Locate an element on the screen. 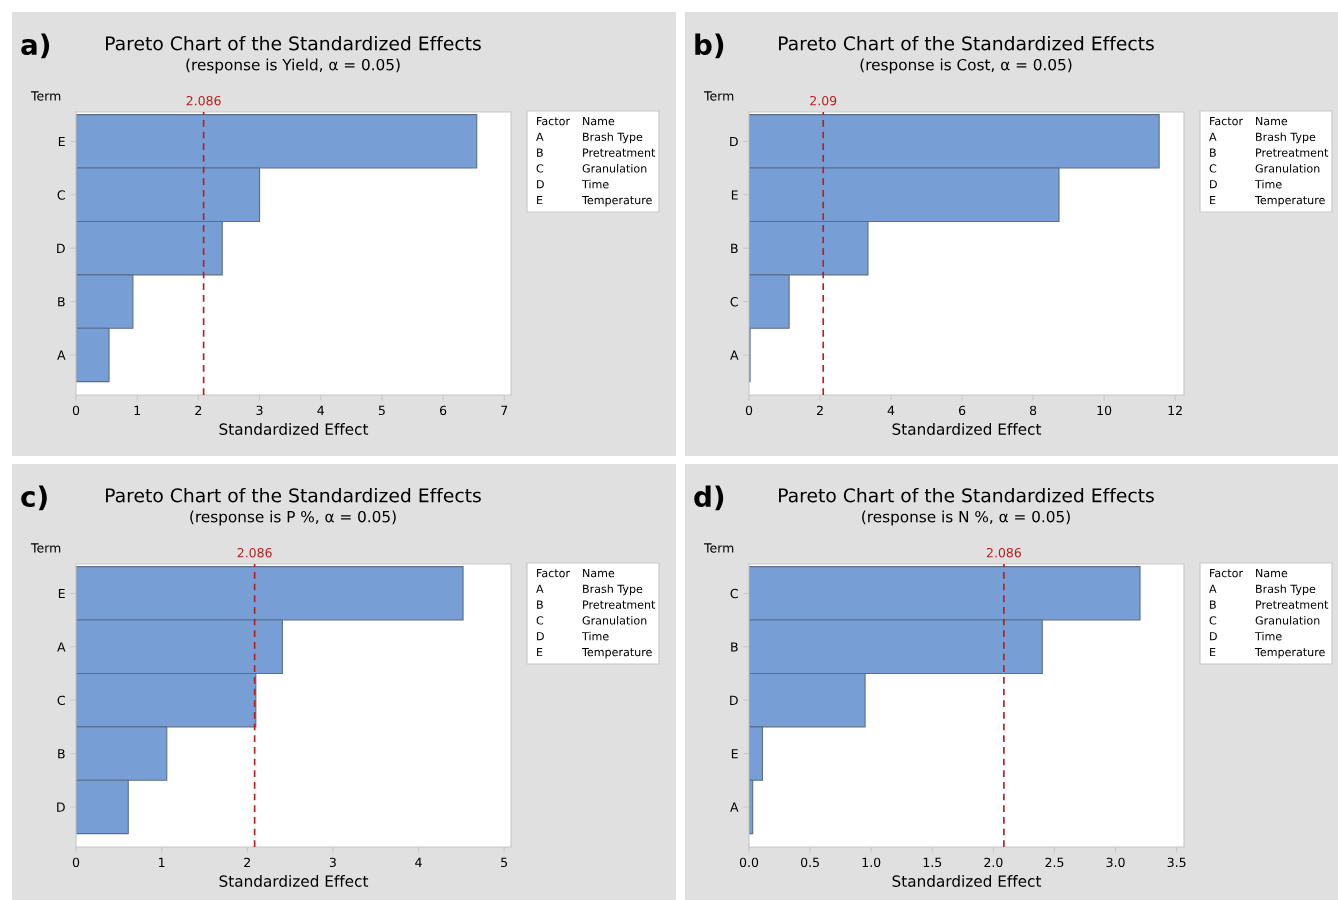 This screenshot has height=900, width=1338. x-tick-label: 3.5 is located at coordinates (1176, 862).